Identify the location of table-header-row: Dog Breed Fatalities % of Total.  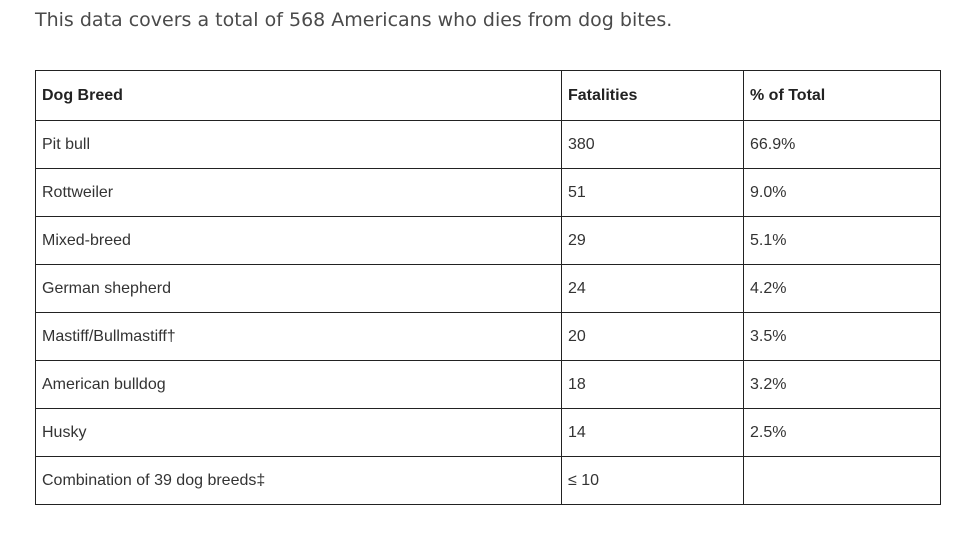
(488, 95).